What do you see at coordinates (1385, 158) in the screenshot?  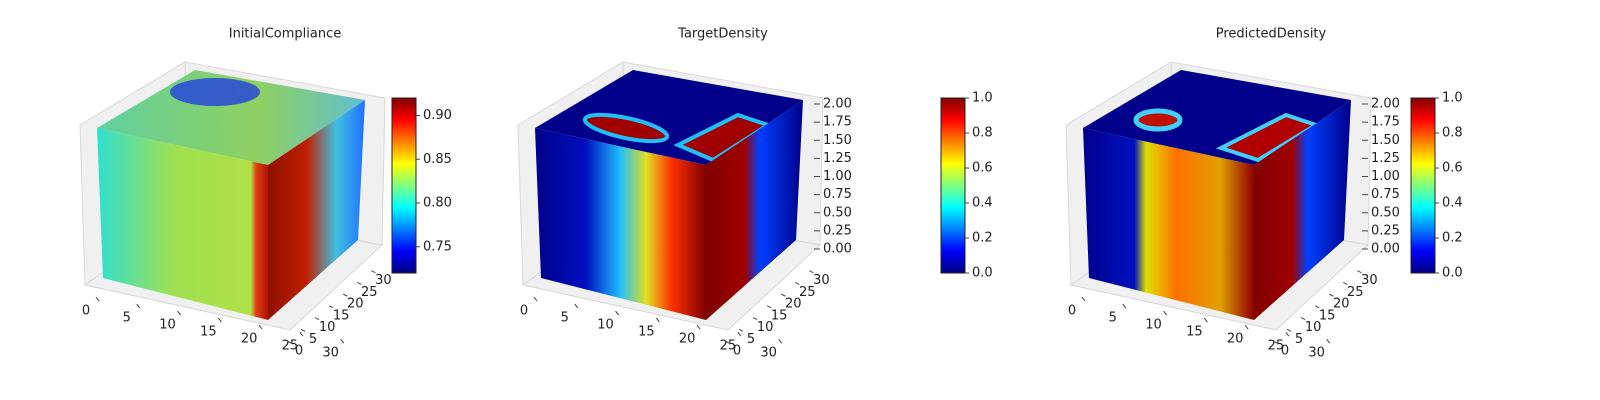 I see `z-tick-label: 1.25` at bounding box center [1385, 158].